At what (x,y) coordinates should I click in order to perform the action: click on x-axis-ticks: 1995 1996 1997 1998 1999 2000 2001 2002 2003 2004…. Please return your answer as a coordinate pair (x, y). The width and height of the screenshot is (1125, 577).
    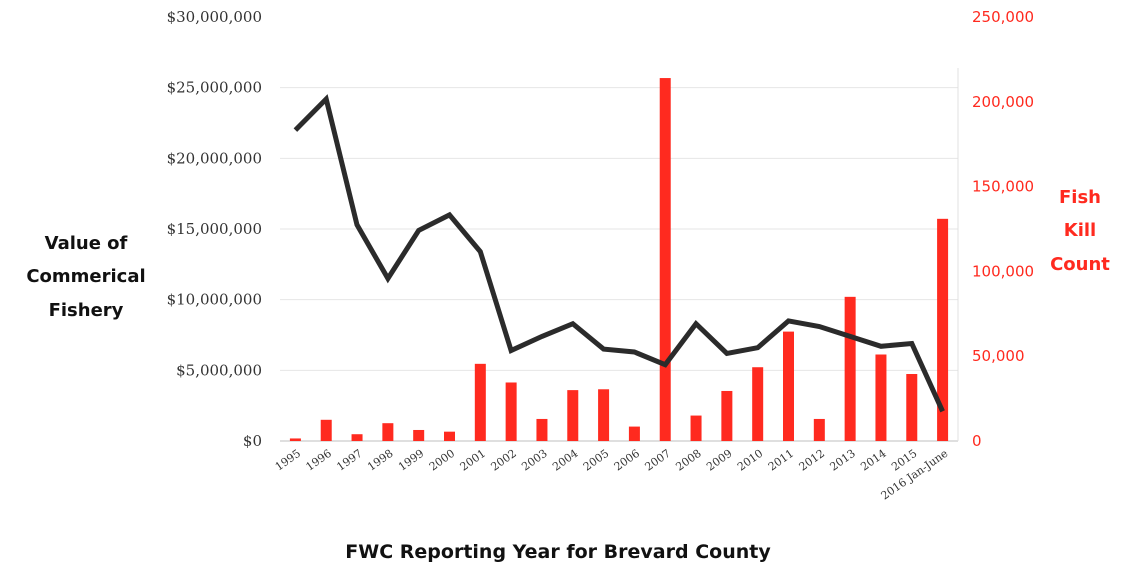
    Looking at the image, I should click on (612, 475).